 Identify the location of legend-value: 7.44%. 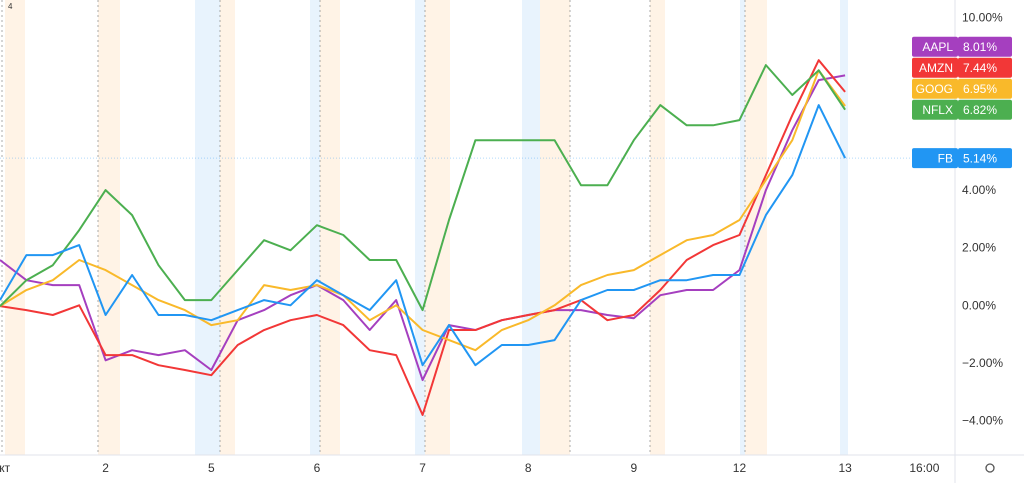
(980, 68).